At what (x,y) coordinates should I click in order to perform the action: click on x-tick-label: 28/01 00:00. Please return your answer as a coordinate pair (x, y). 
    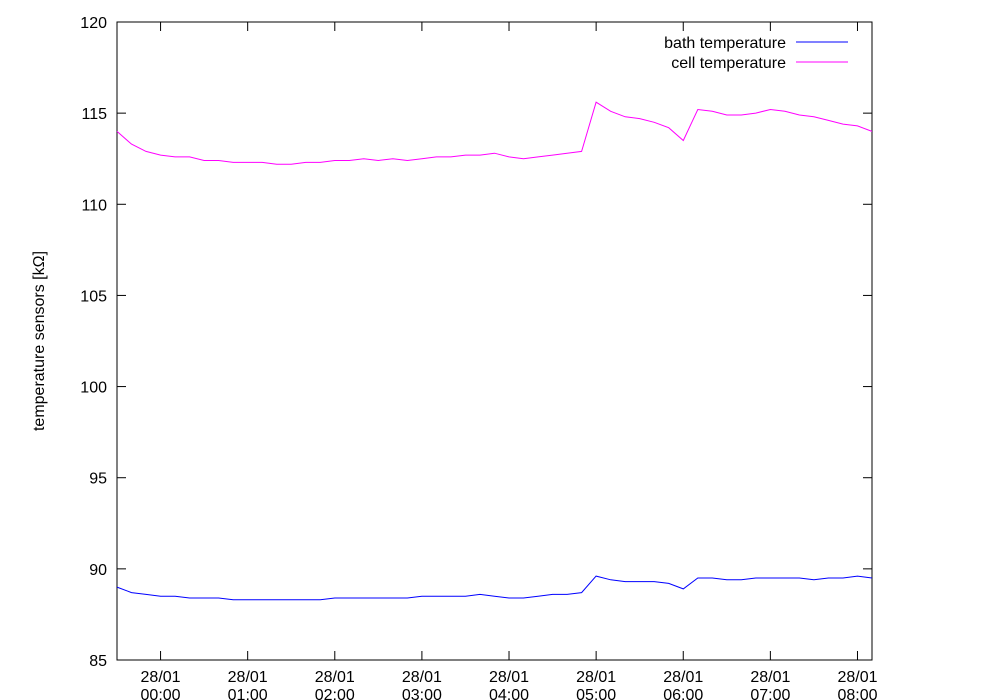
    Looking at the image, I should click on (161, 684).